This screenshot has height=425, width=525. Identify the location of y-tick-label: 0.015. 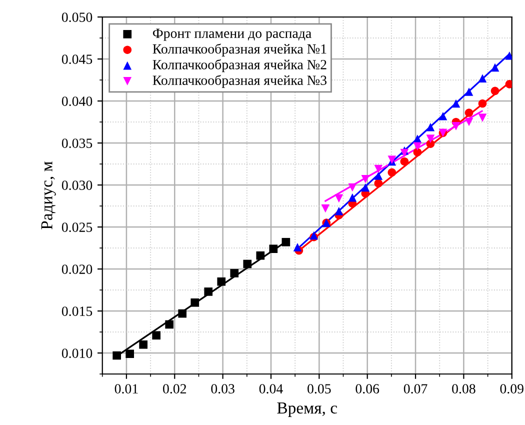
(77, 311).